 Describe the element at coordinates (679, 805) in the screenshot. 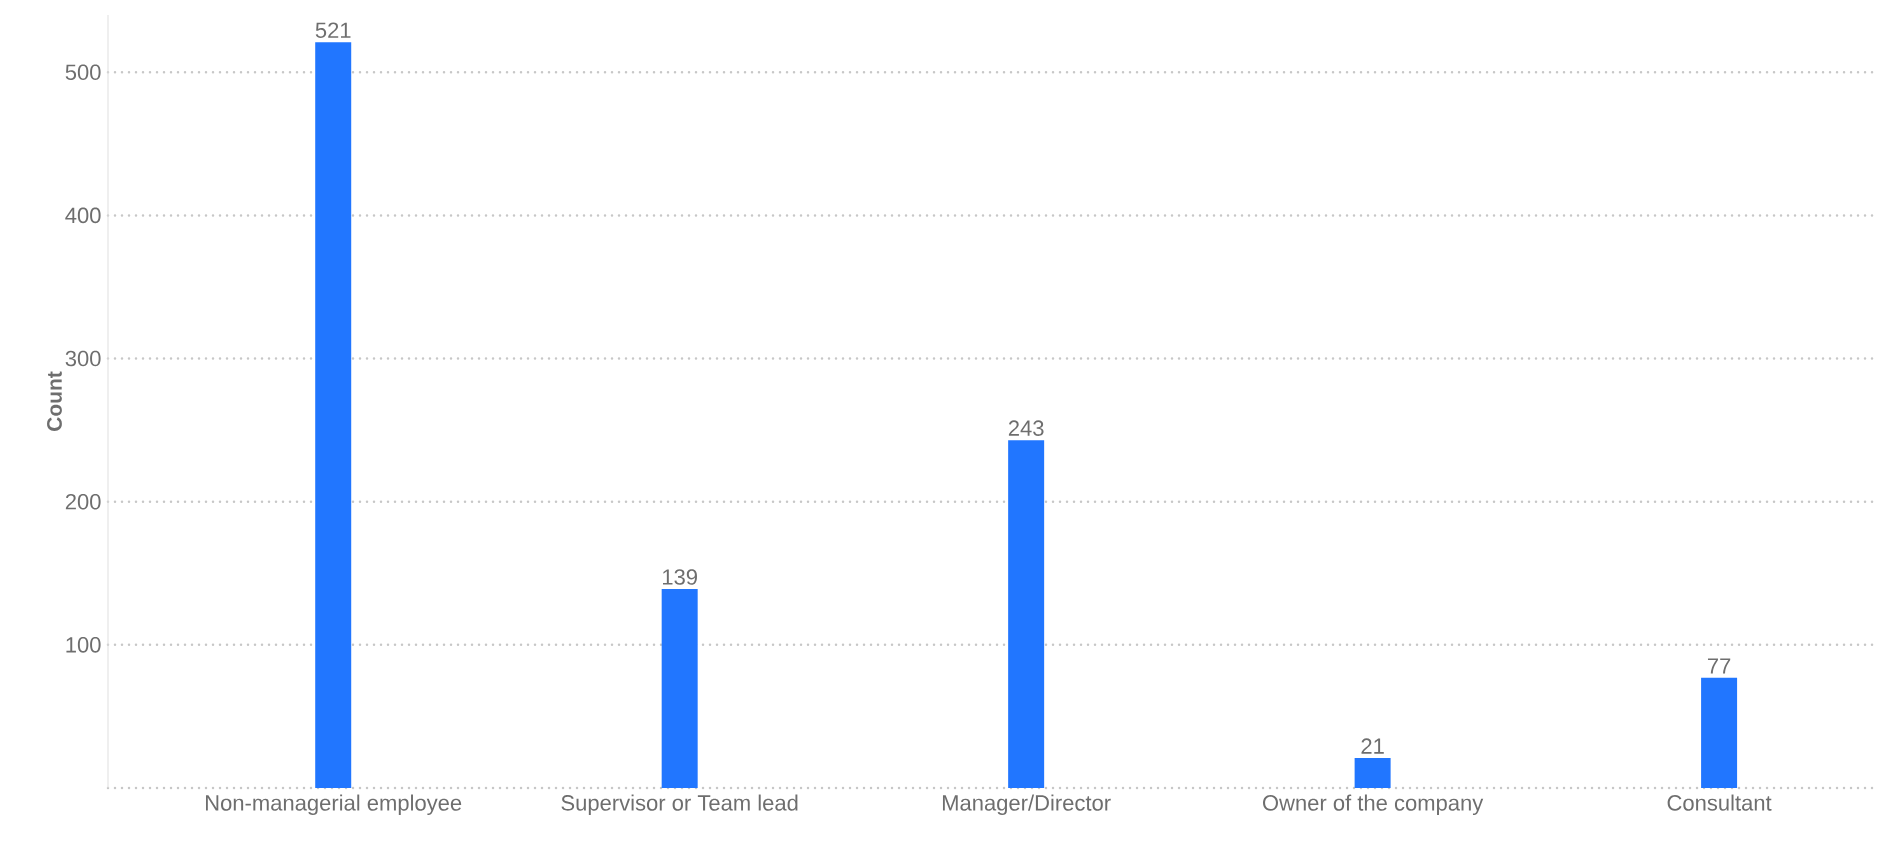

I see `x-tick-label: Supervisor or Team lead` at that location.